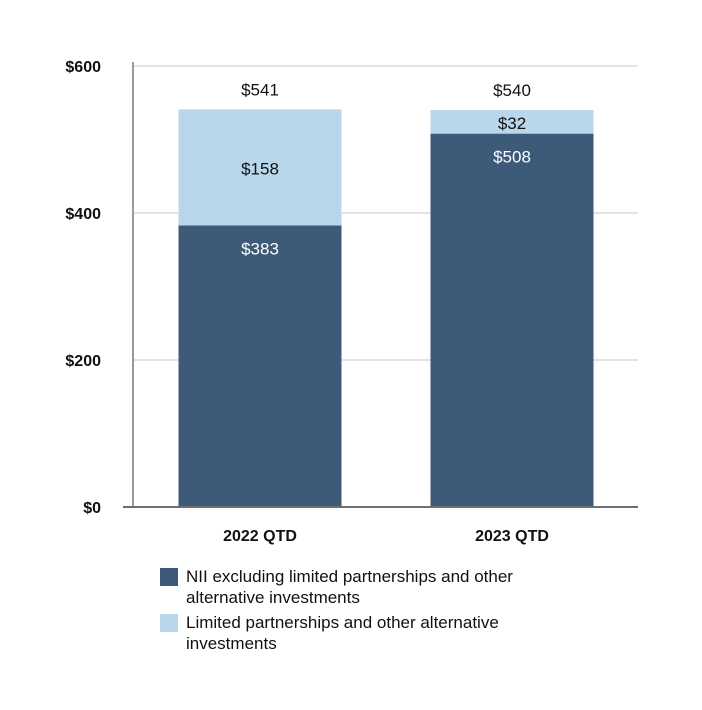  I want to click on legend-swatch-nii, so click(169, 577).